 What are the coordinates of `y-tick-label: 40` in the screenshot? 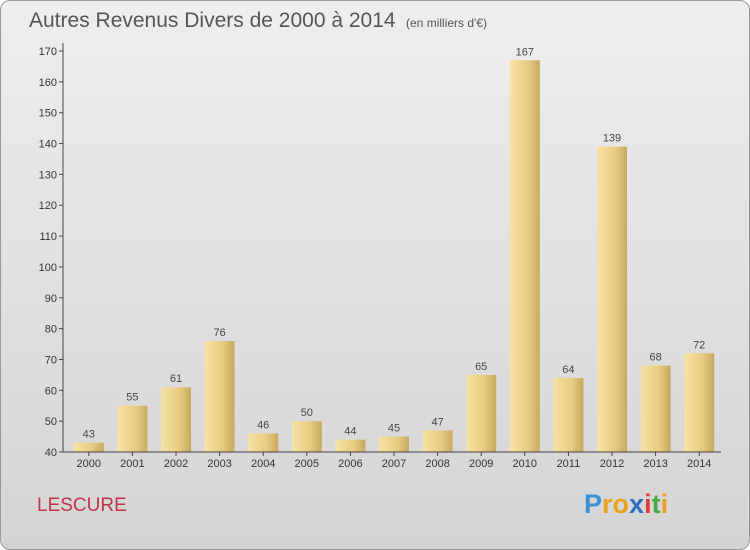 It's located at (51, 453).